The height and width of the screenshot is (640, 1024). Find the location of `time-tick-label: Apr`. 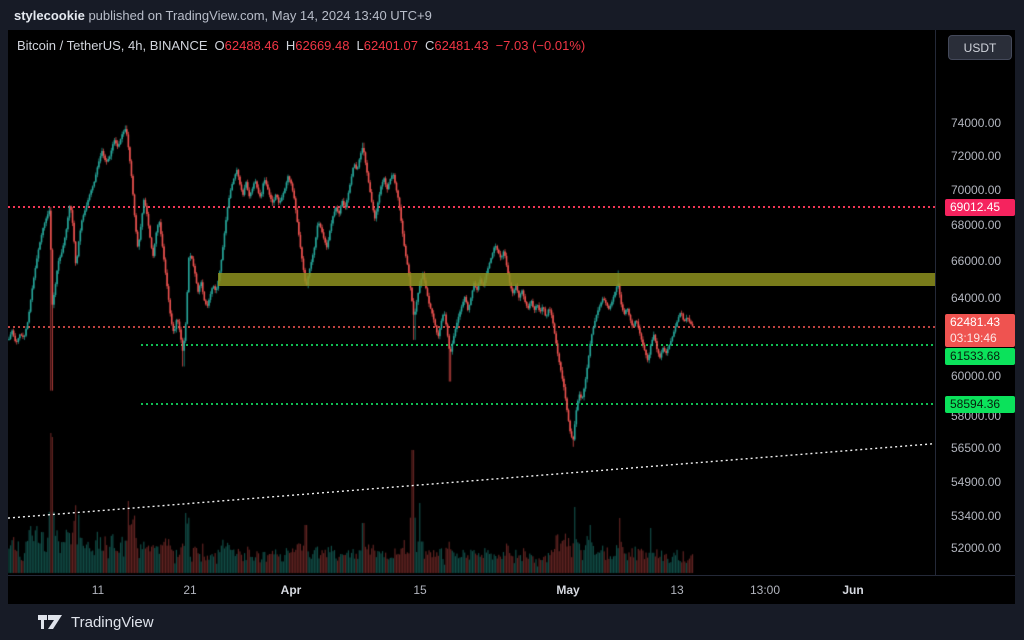

time-tick-label: Apr is located at coordinates (291, 590).